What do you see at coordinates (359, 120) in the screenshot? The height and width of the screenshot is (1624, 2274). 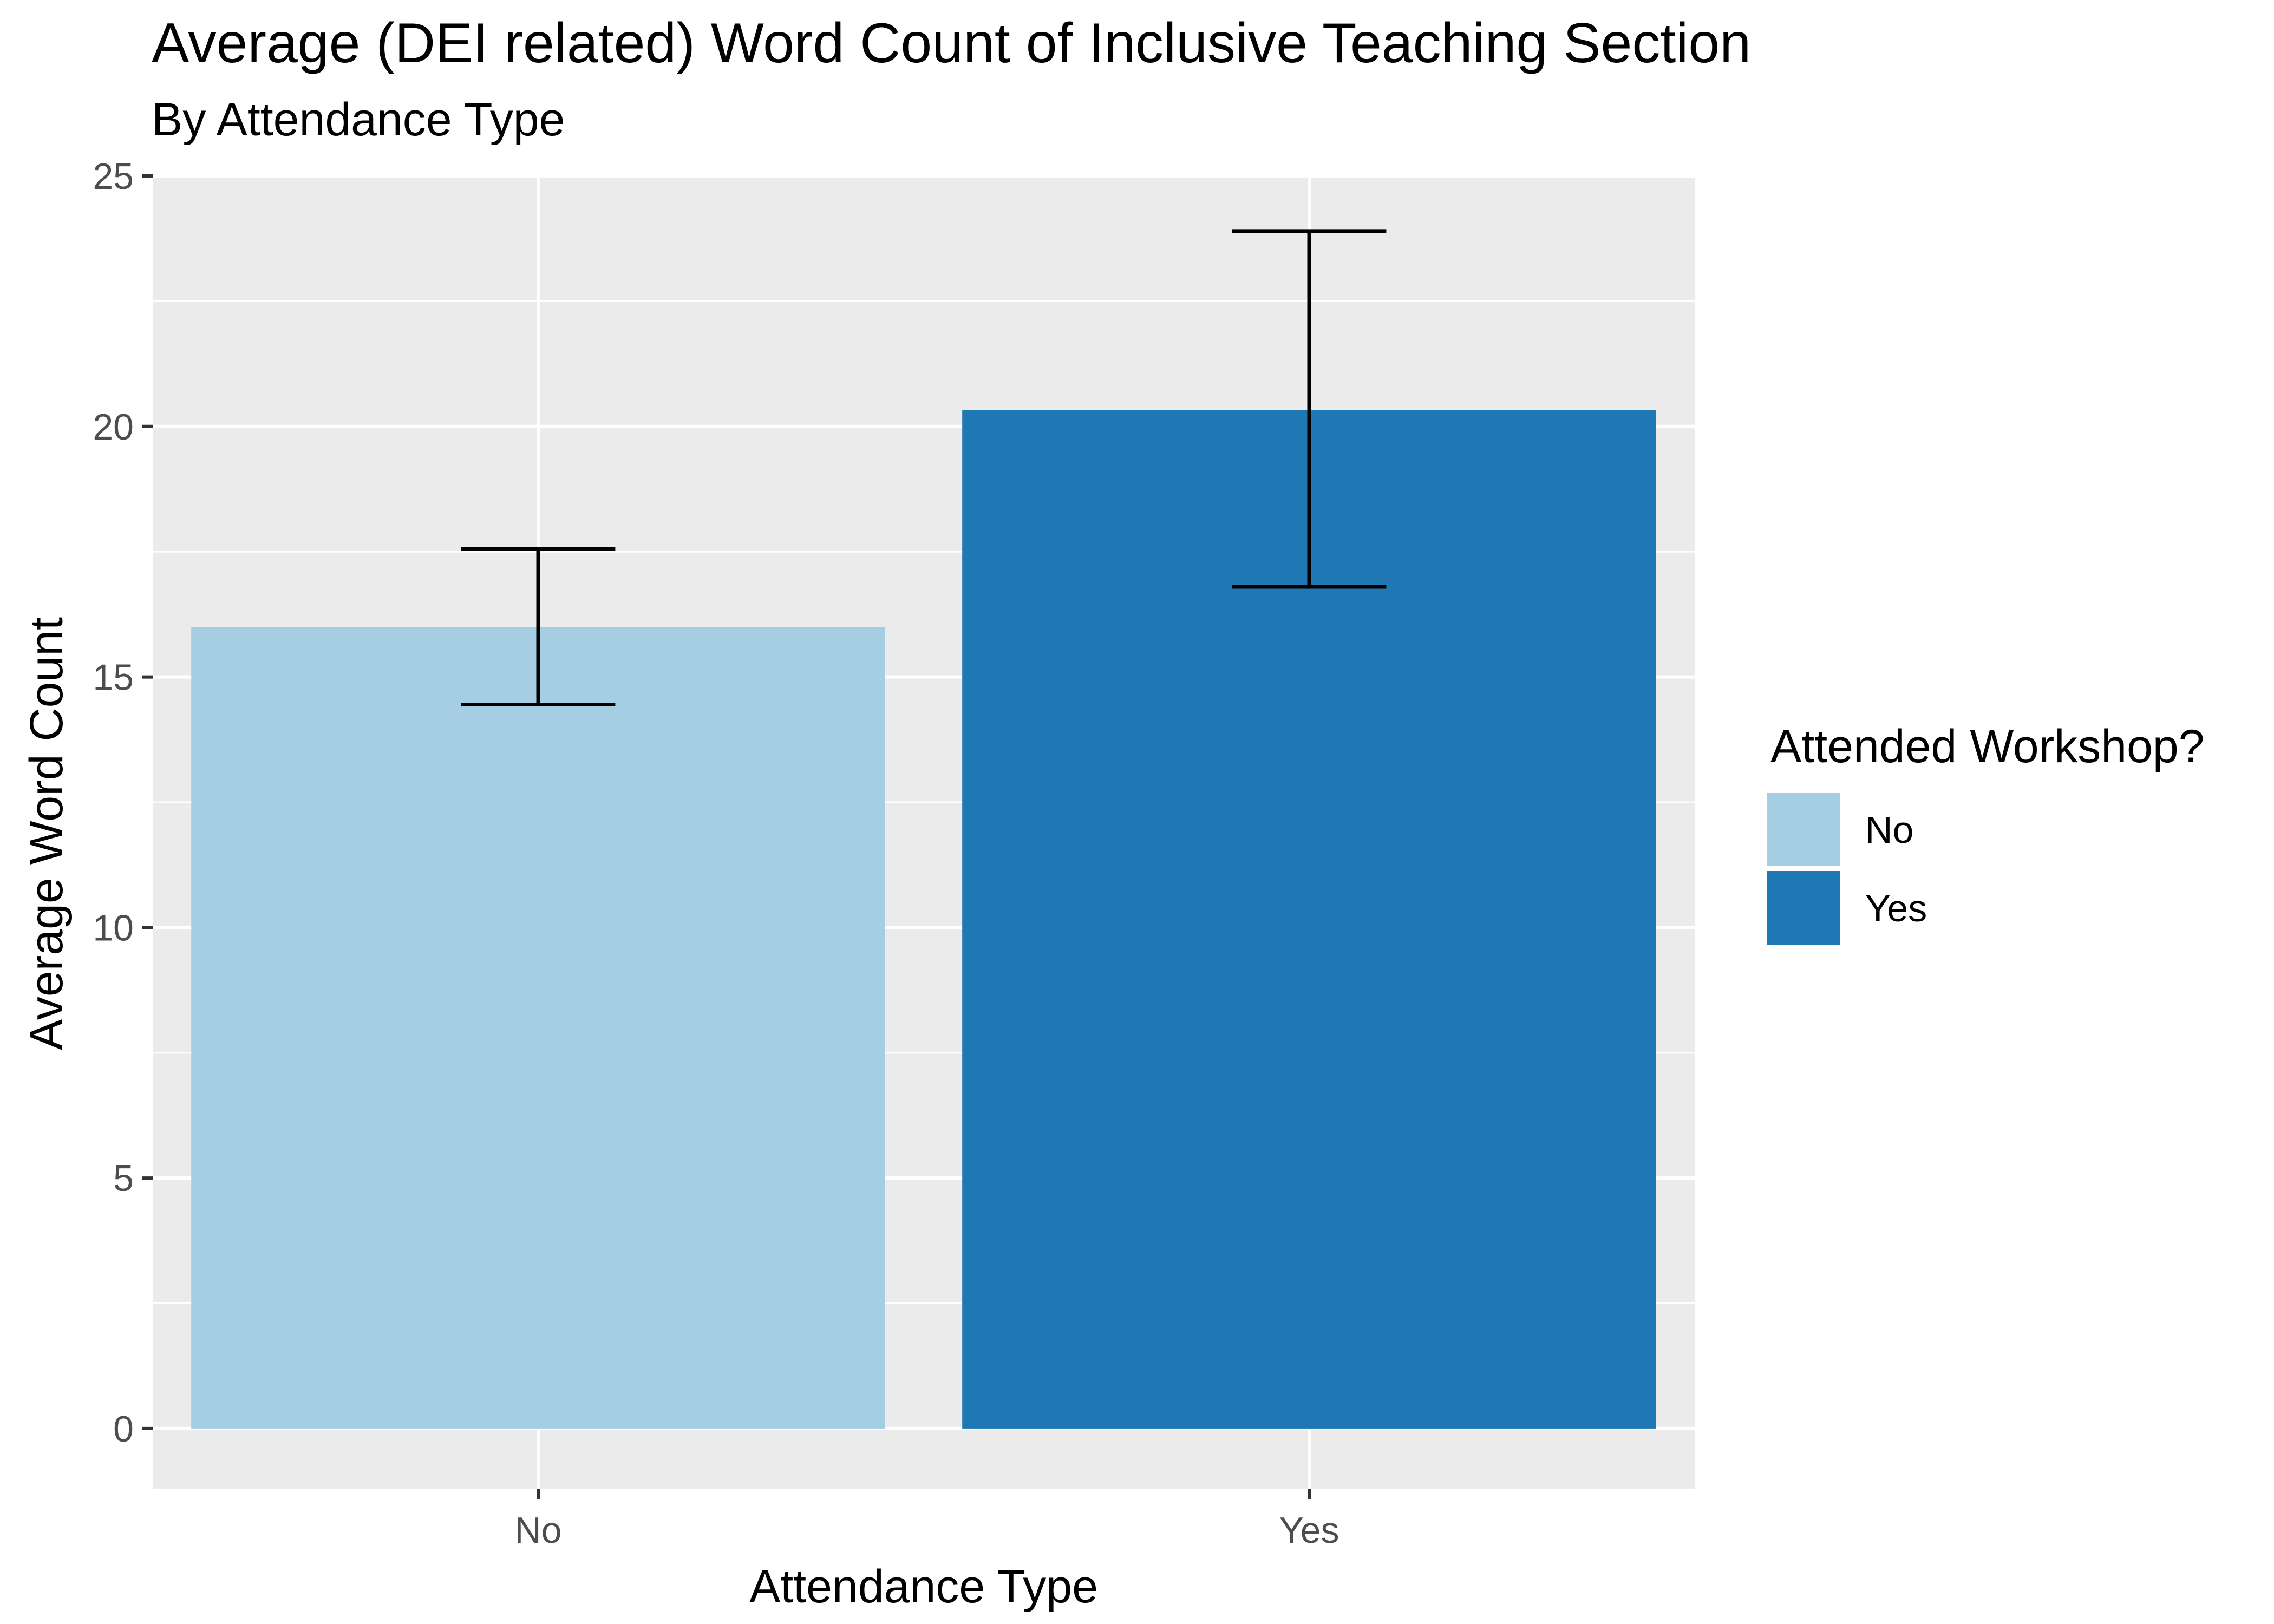 I see `chart-subtitle: By Attendance Type` at bounding box center [359, 120].